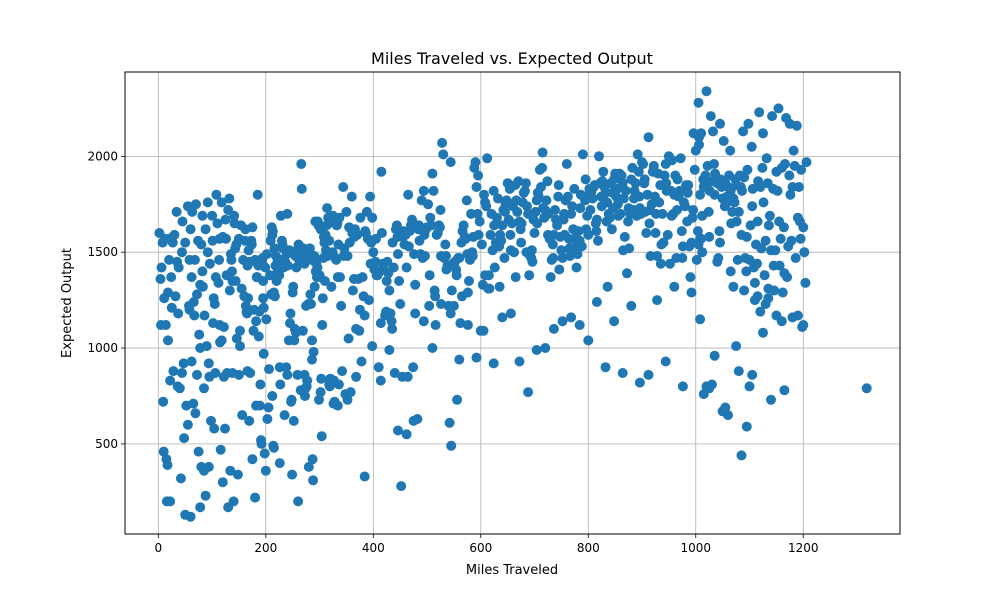 Image resolution: width=1000 pixels, height=604 pixels. Describe the element at coordinates (106, 444) in the screenshot. I see `y-tick-label: 500` at that location.